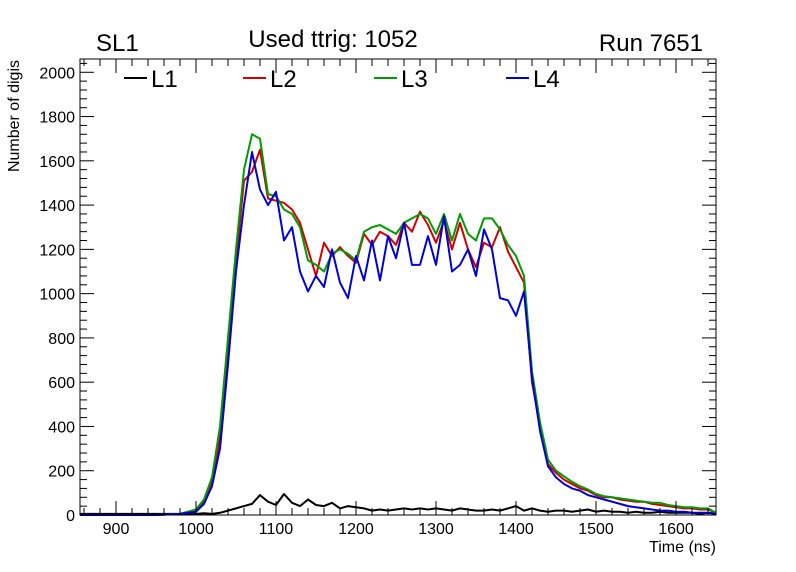 This screenshot has height=572, width=796. I want to click on y-tick-label: 2000, so click(57, 73).